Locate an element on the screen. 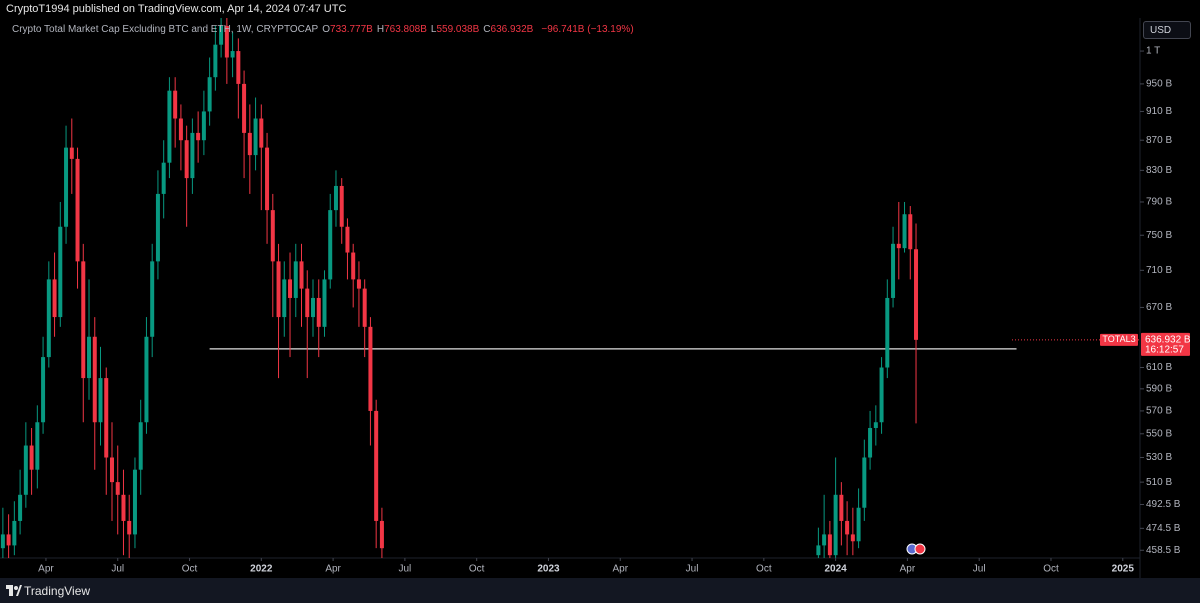 The height and width of the screenshot is (603, 1200). ohlc-value: 636.932B is located at coordinates (512, 29).